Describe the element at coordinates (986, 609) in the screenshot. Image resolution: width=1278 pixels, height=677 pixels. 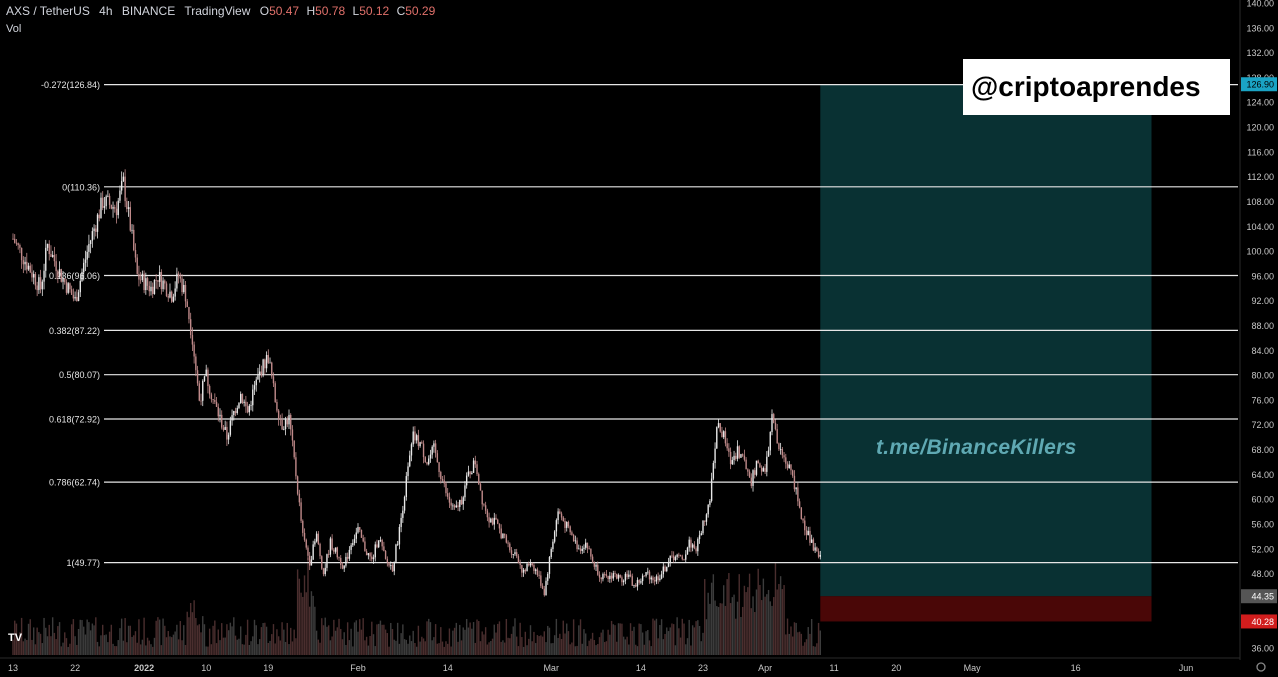
I see `stop-zone` at that location.